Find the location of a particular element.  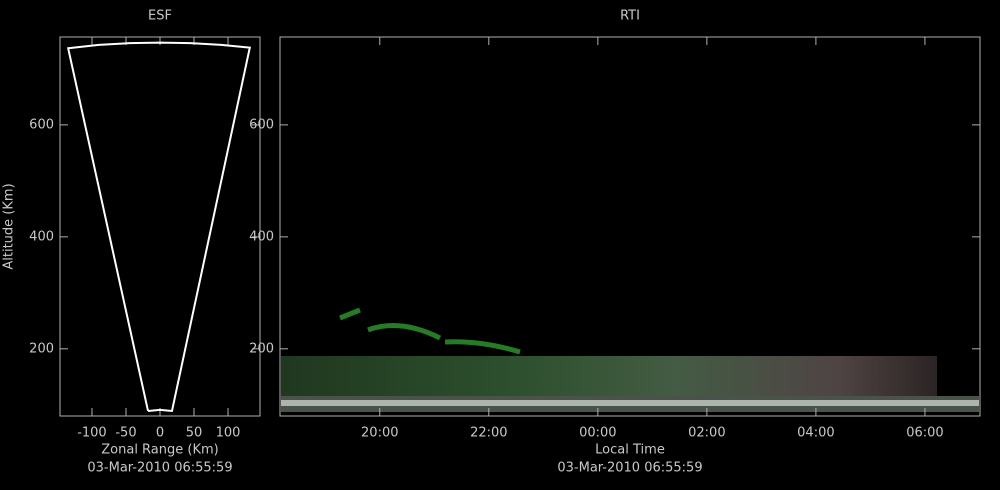

rti-image is located at coordinates (630, 359).